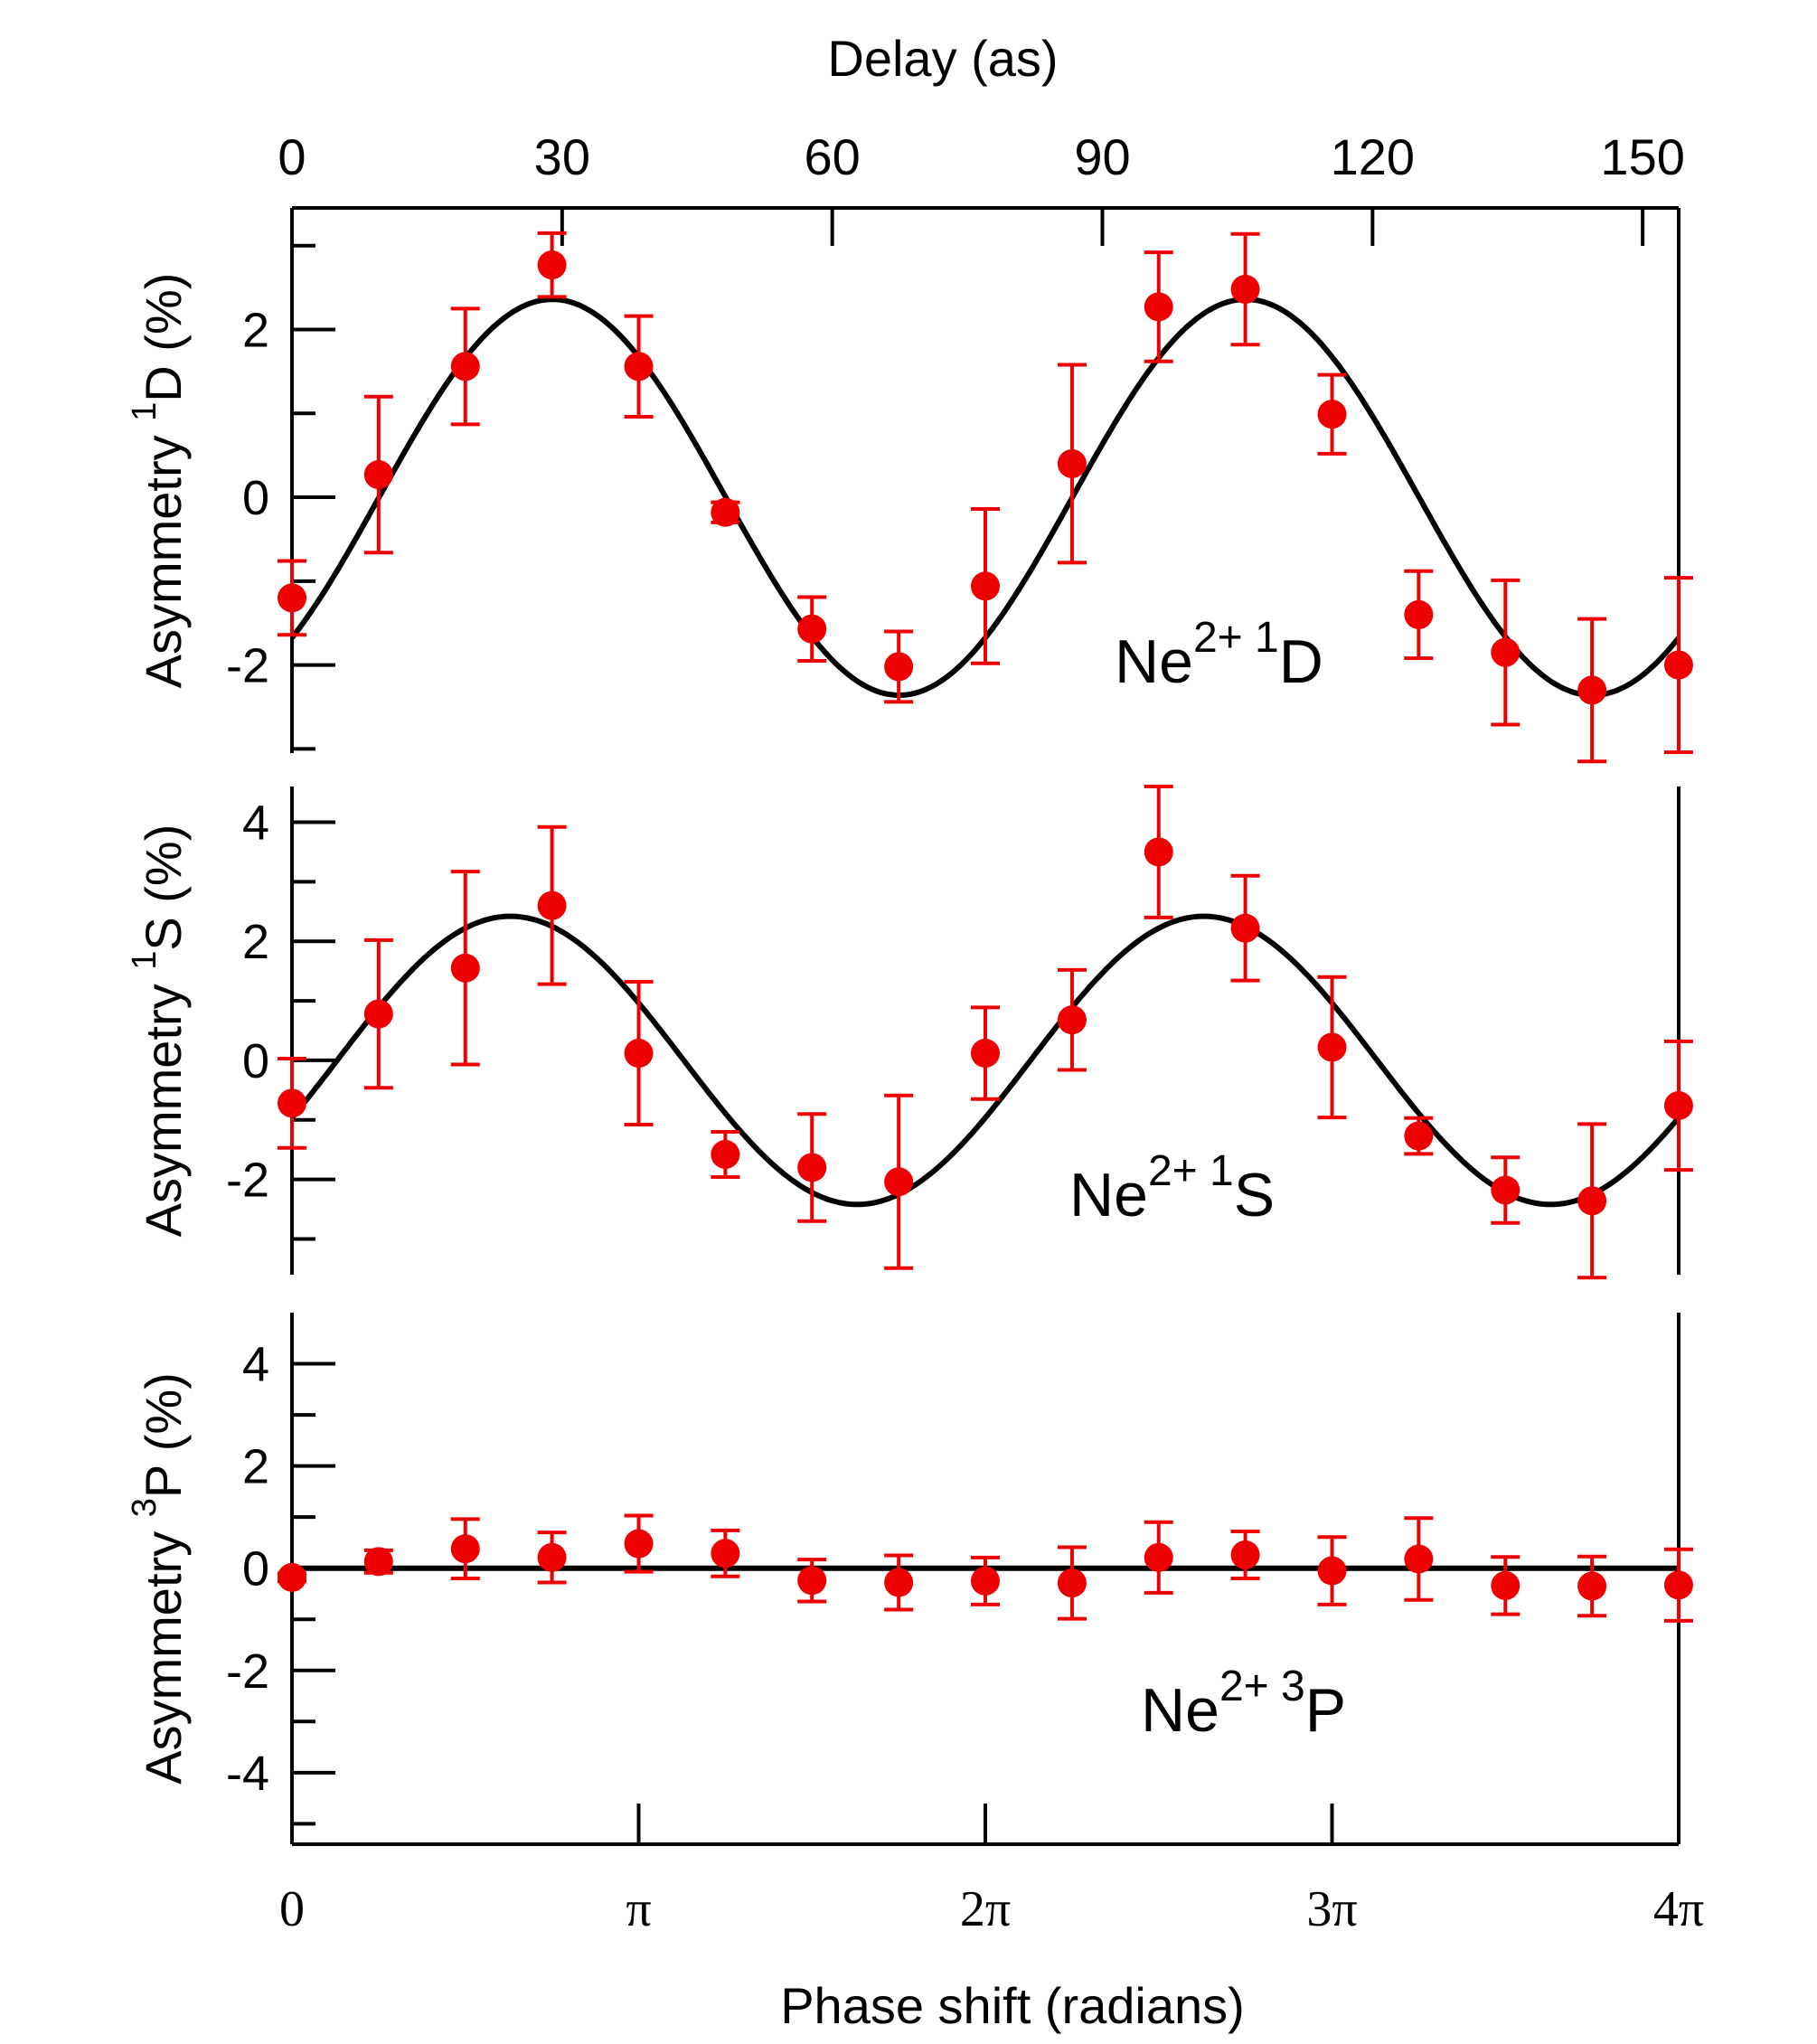 Image resolution: width=1817 pixels, height=2044 pixels. I want to click on top-tick-label: 30, so click(562, 156).